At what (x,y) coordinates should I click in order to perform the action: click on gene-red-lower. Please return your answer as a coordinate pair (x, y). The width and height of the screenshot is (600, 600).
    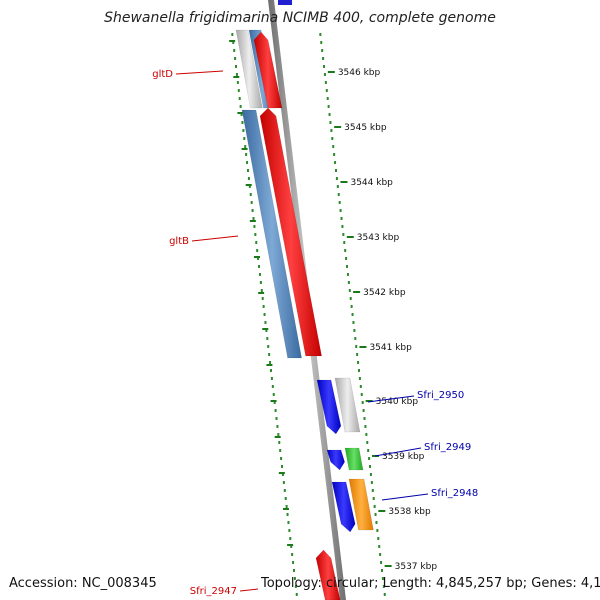
    Looking at the image, I should click on (290, 232).